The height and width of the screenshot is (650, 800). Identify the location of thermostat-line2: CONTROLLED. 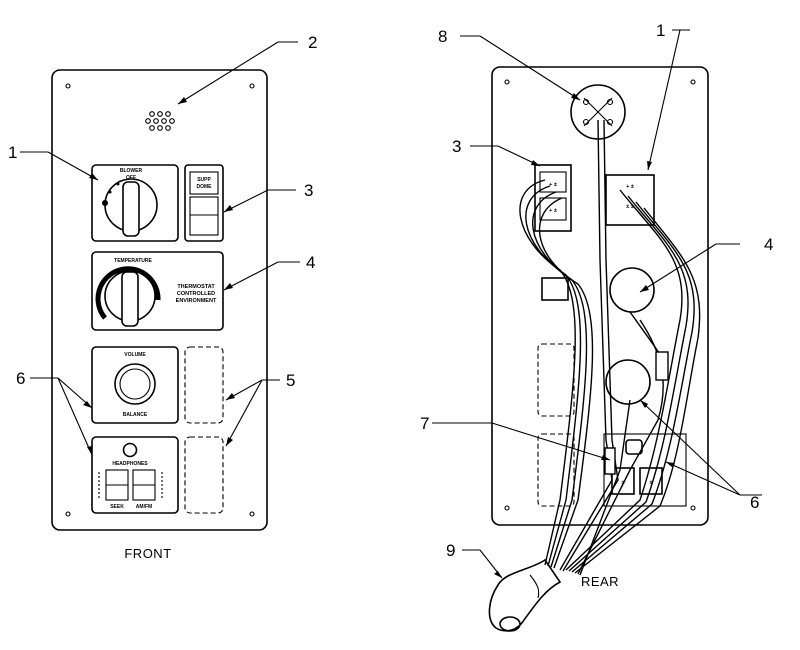
(196, 294).